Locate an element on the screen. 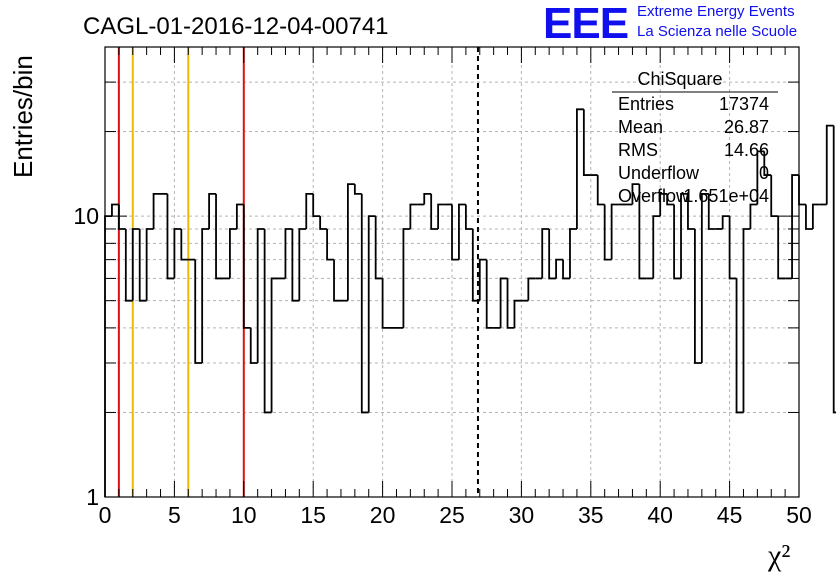 The image size is (836, 572). x-tick-label: 10 is located at coordinates (244, 515).